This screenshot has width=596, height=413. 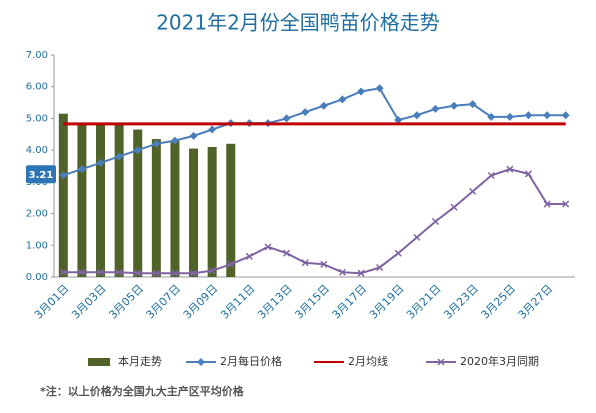 What do you see at coordinates (37, 55) in the screenshot?
I see `y-tick-label: 7.00` at bounding box center [37, 55].